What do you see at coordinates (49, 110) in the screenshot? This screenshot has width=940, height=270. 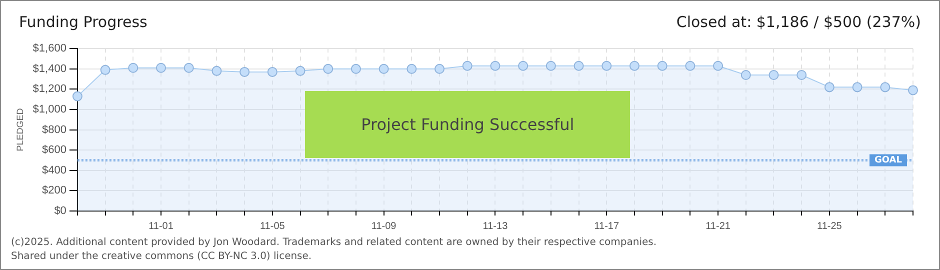 I see `y-tick-label: $1,000` at bounding box center [49, 110].